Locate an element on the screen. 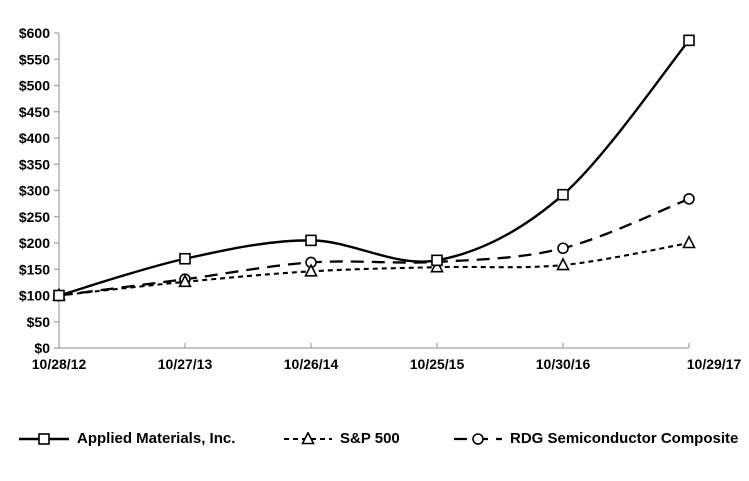 This screenshot has width=749, height=481. legend-item-sp500: S&P 500 is located at coordinates (341, 439).